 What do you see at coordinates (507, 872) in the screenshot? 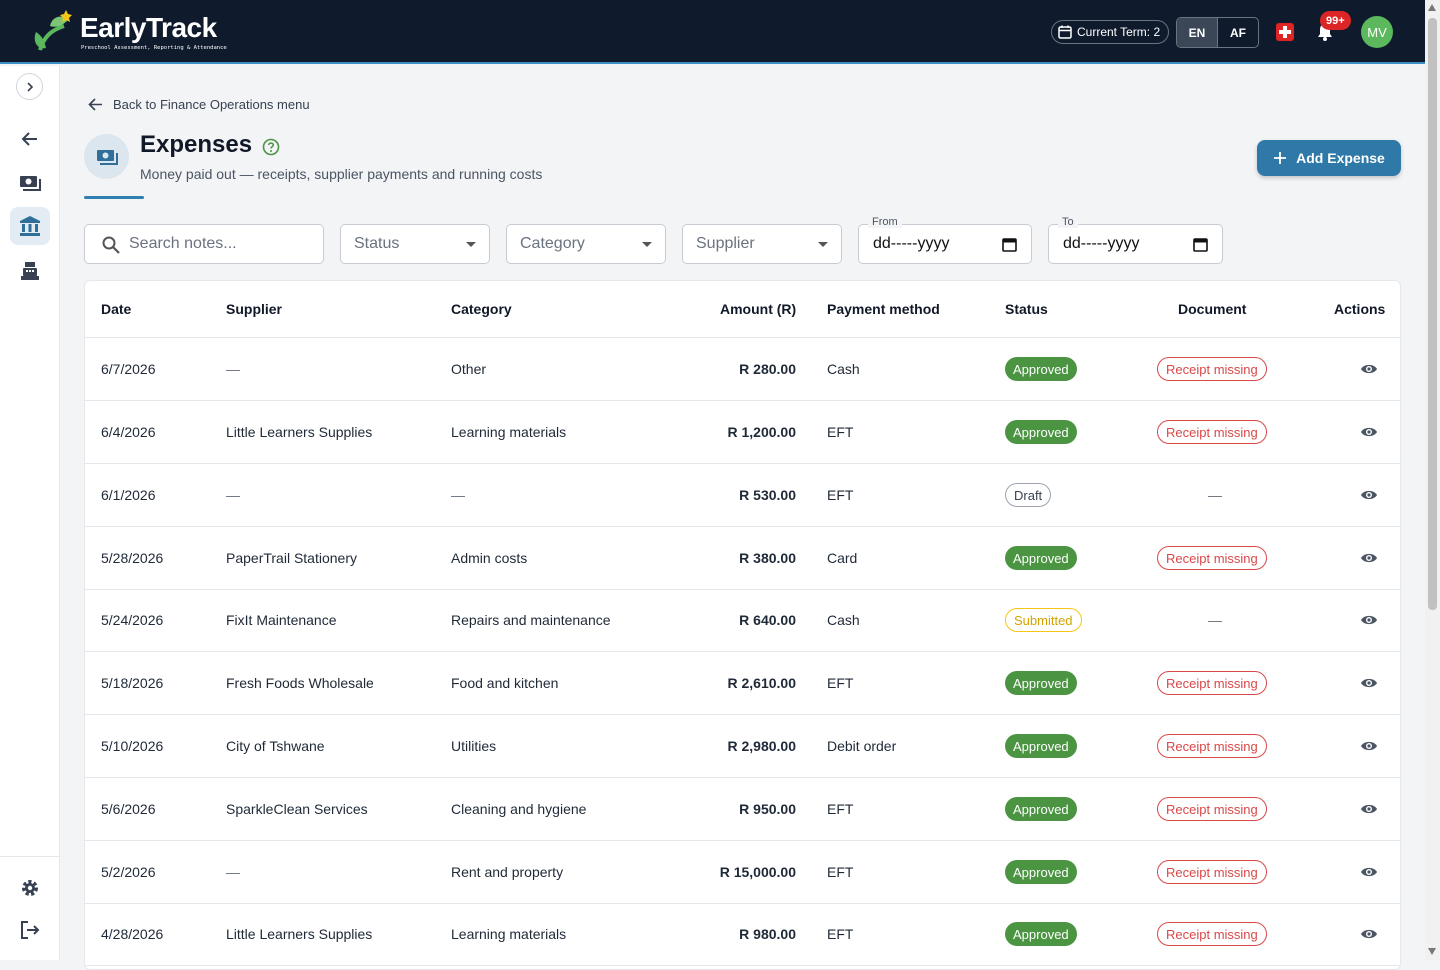
I see `cell-category: Rent and property` at bounding box center [507, 872].